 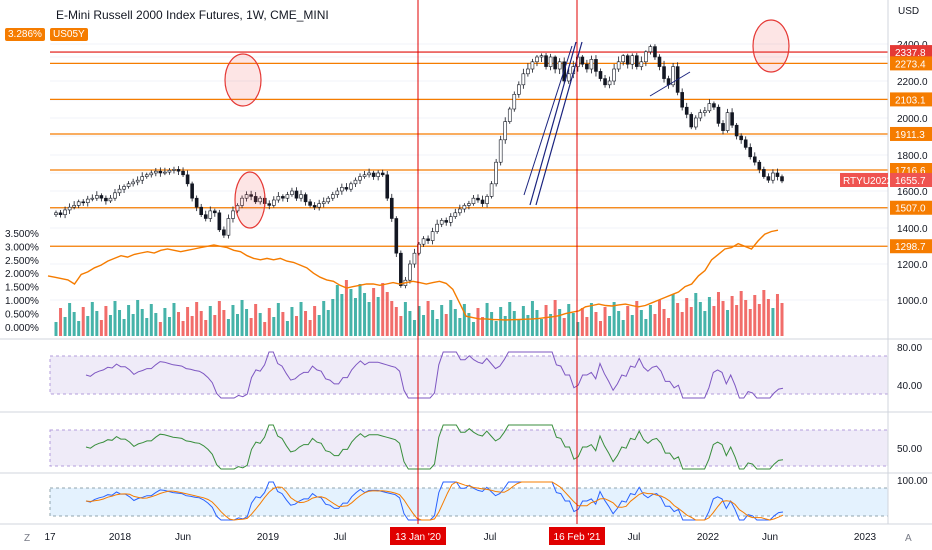 I want to click on auto-scale-button: A, so click(x=908, y=538).